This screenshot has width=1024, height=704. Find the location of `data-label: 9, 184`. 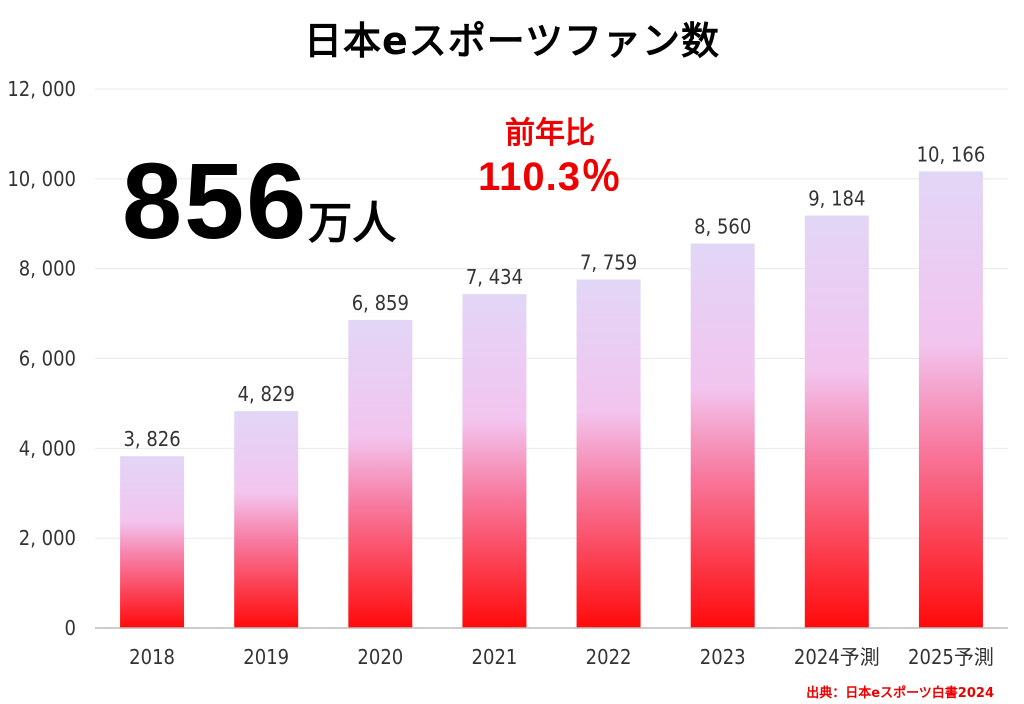

data-label: 9, 184 is located at coordinates (836, 198).